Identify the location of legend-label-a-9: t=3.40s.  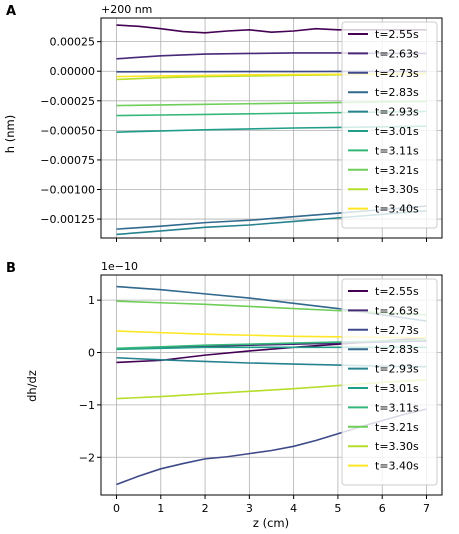
(397, 209).